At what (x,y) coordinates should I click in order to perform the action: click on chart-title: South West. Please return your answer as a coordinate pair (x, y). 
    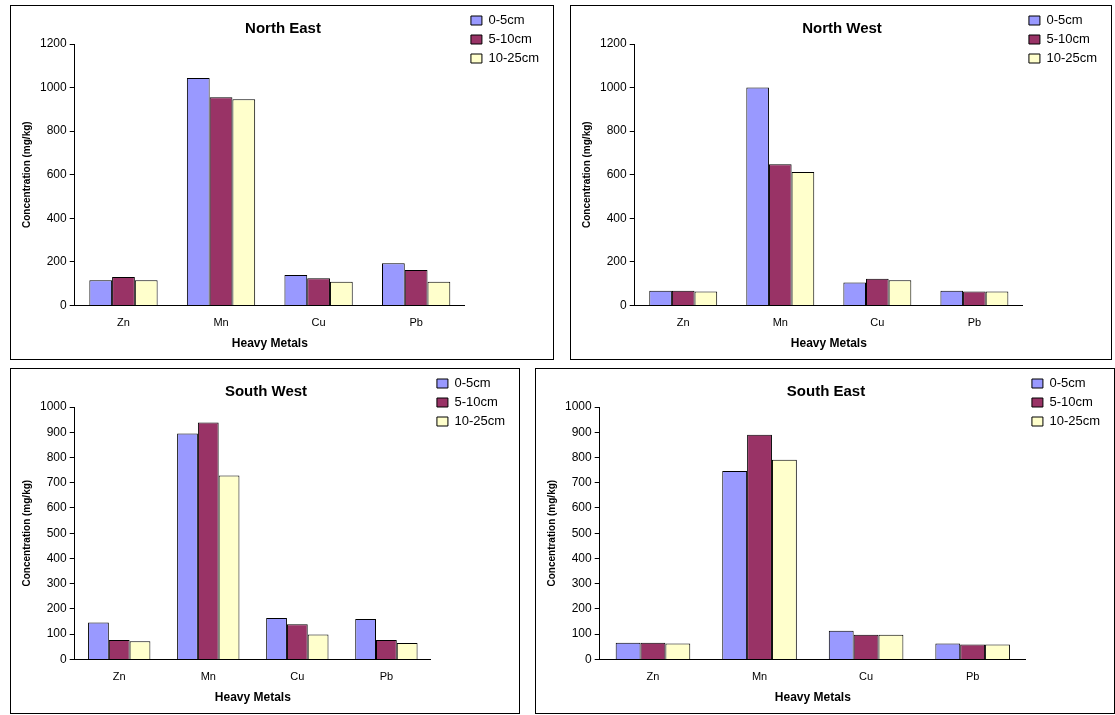
    Looking at the image, I should click on (266, 391).